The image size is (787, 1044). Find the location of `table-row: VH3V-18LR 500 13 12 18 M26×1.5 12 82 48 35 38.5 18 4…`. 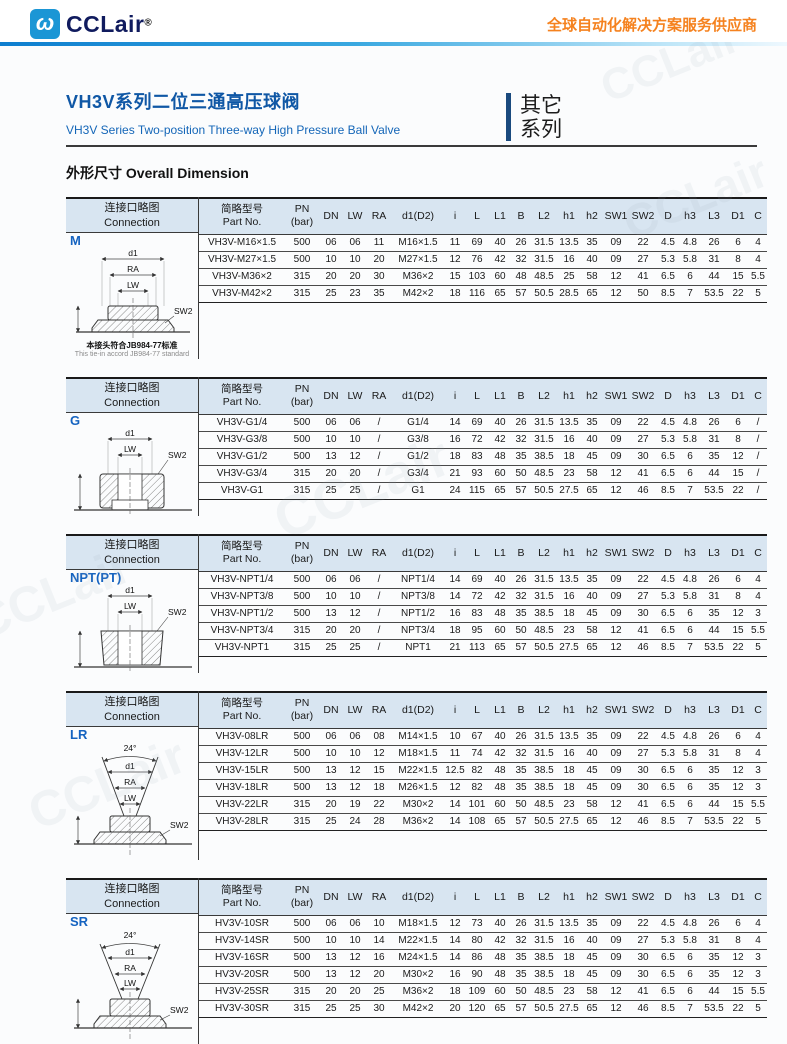

table-row: VH3V-18LR 500 13 12 18 M26×1.5 12 82 48 35 38.5 18 4… is located at coordinates (483, 788).